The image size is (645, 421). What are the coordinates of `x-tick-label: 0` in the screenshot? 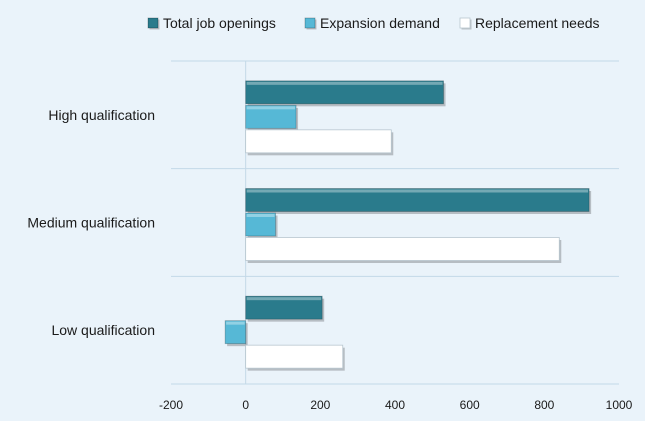 It's located at (245, 405).